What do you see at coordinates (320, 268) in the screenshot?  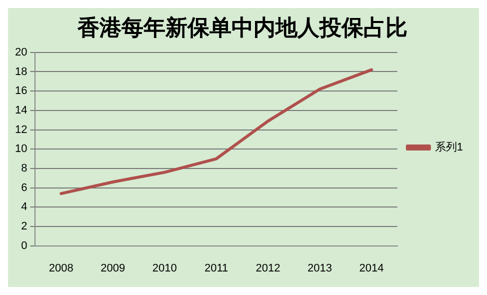 I see `x-tick-label: 2013` at bounding box center [320, 268].